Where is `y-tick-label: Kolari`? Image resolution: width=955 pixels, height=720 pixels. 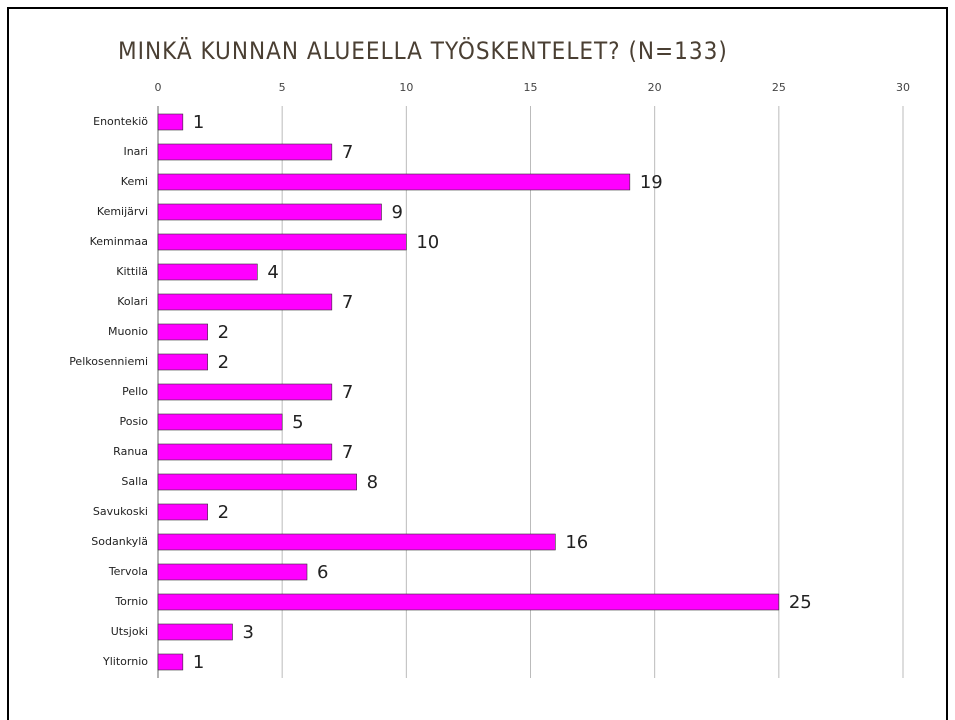
y-tick-label: Kolari is located at coordinates (132, 301).